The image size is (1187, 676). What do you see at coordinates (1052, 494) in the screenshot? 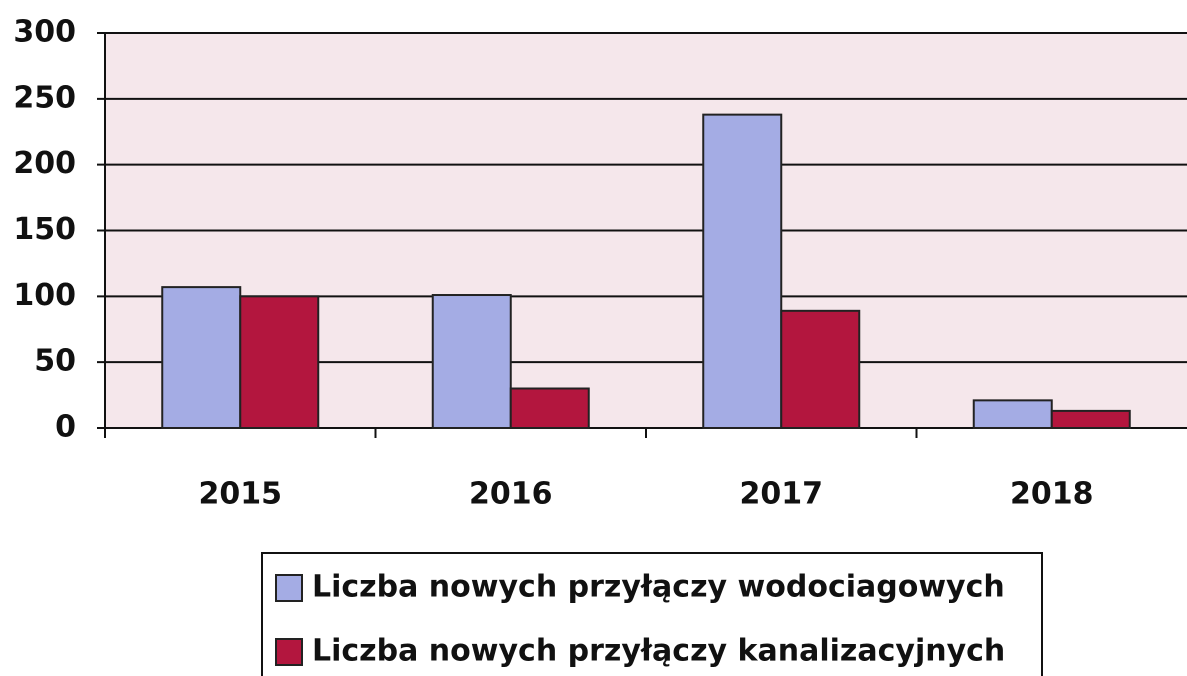
I see `x-tick-label: 2018` at bounding box center [1052, 494].